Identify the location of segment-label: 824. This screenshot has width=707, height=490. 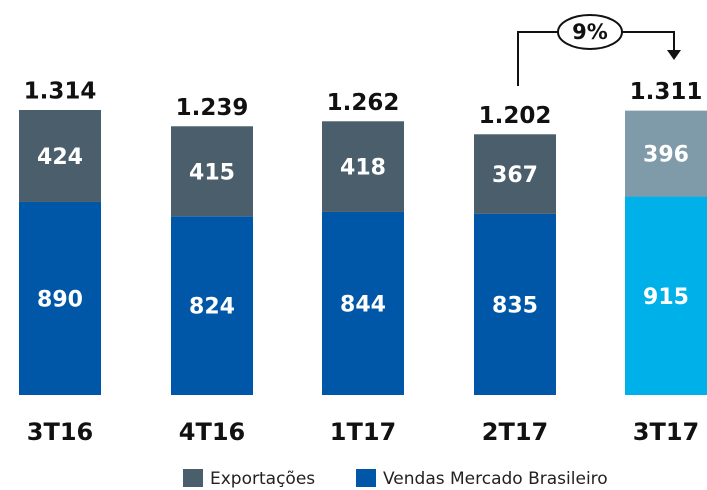
(212, 307).